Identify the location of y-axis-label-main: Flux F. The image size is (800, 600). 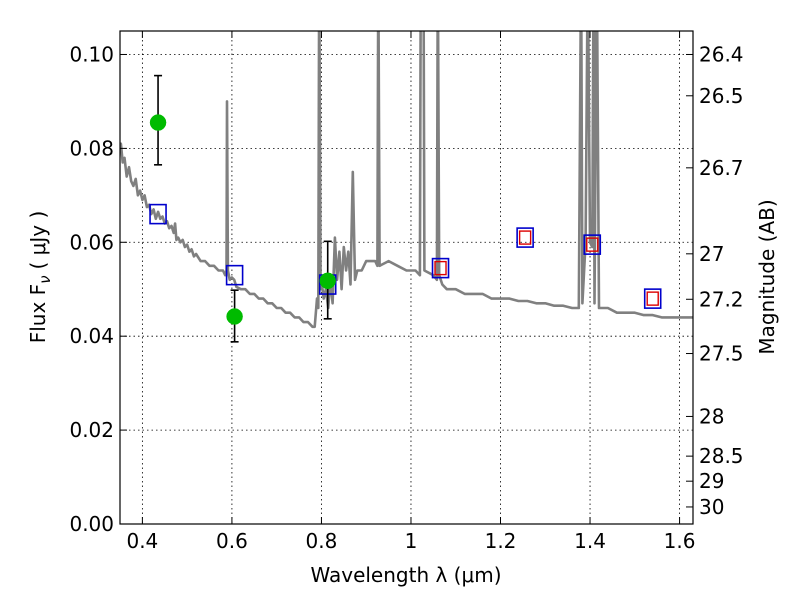
(38, 313).